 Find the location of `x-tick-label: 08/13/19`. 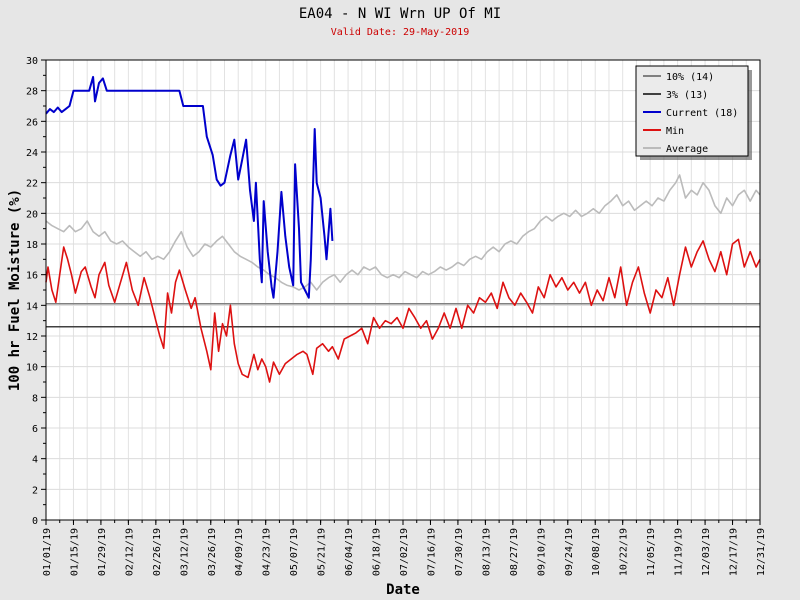

x-tick-label: 08/13/19 is located at coordinates (486, 552).